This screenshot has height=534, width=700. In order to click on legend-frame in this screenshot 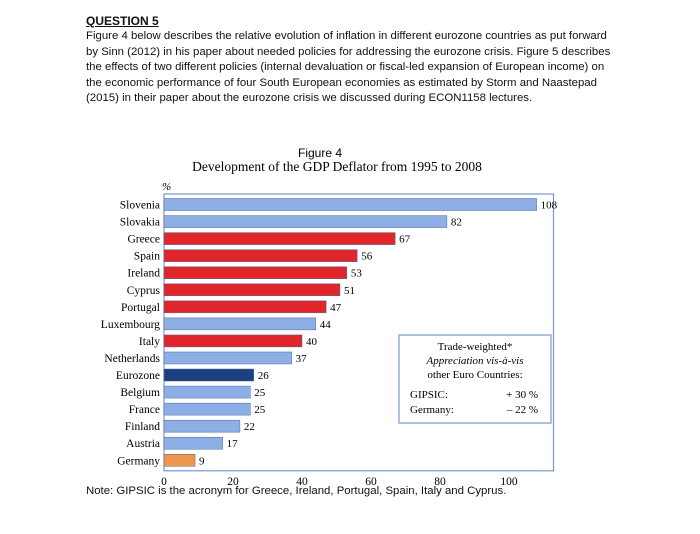, I will do `click(475, 379)`.